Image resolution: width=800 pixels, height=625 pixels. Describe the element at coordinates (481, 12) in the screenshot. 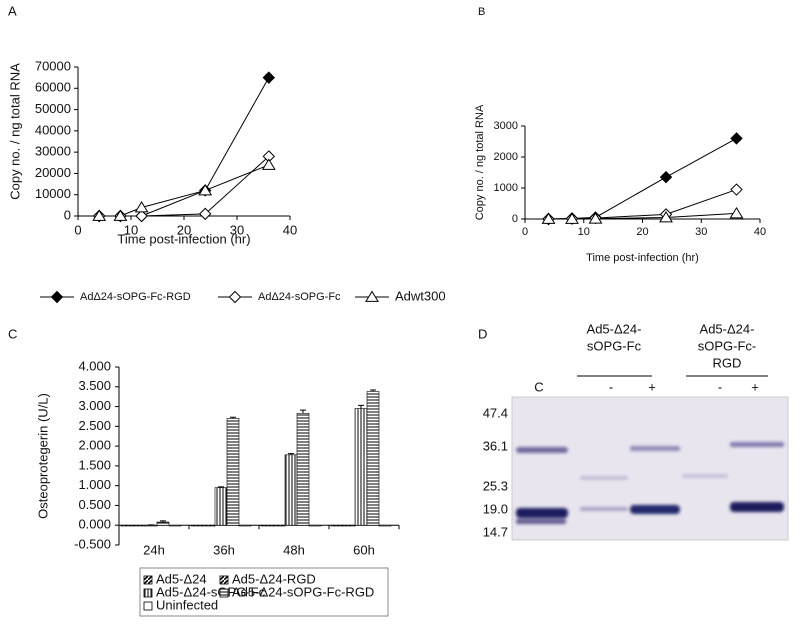

I see `panel-label: B` at that location.